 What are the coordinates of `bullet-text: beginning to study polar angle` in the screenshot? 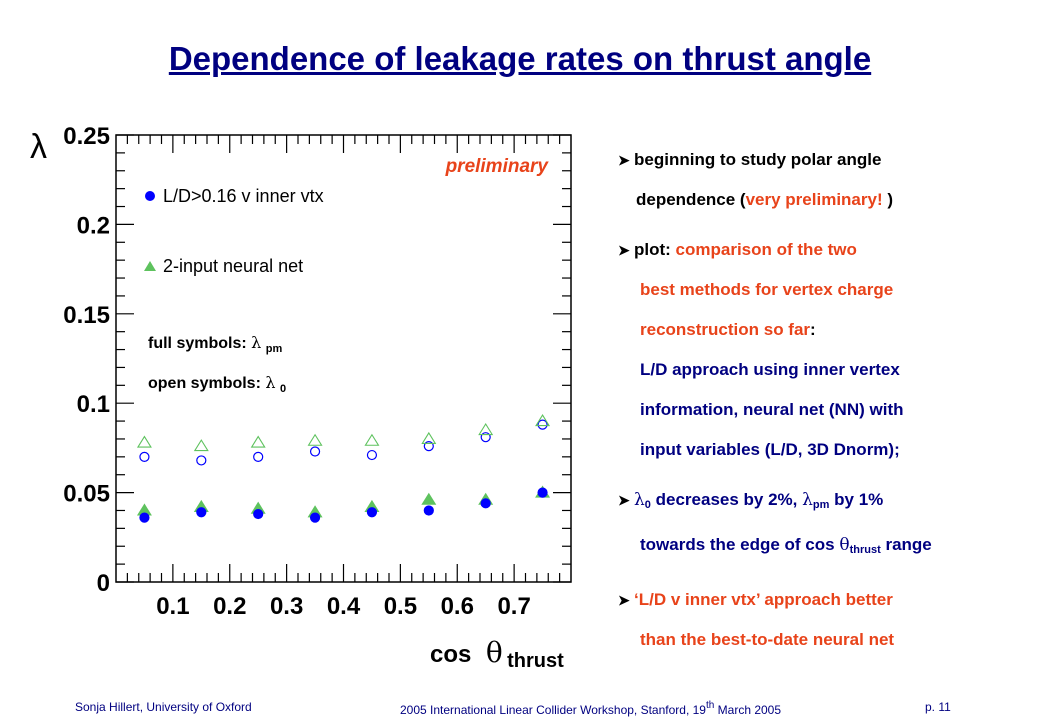 It's located at (758, 159).